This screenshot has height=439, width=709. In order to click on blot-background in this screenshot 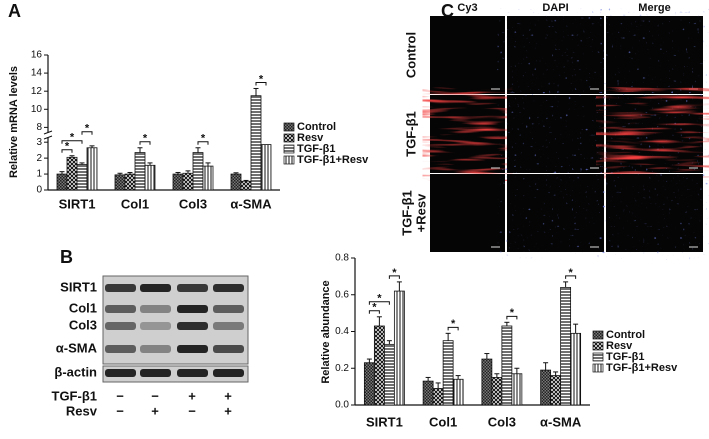, I will do `click(175, 374)`.